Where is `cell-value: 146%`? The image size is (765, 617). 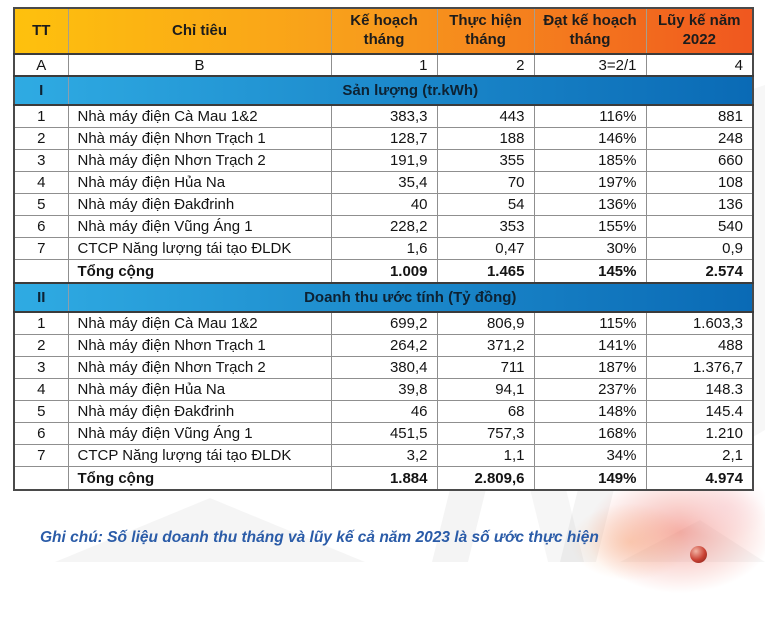 cell-value: 146% is located at coordinates (590, 138).